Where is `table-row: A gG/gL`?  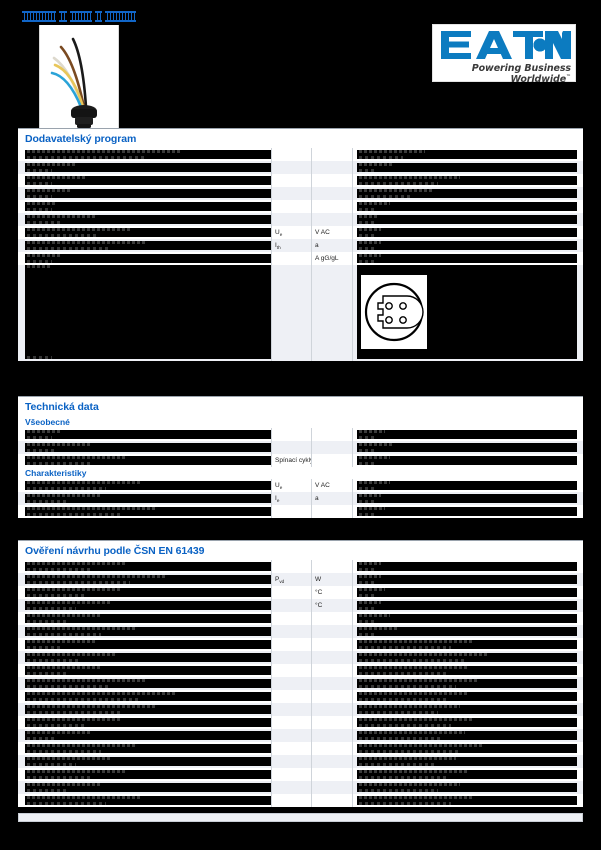 table-row: A gG/gL is located at coordinates (300, 258).